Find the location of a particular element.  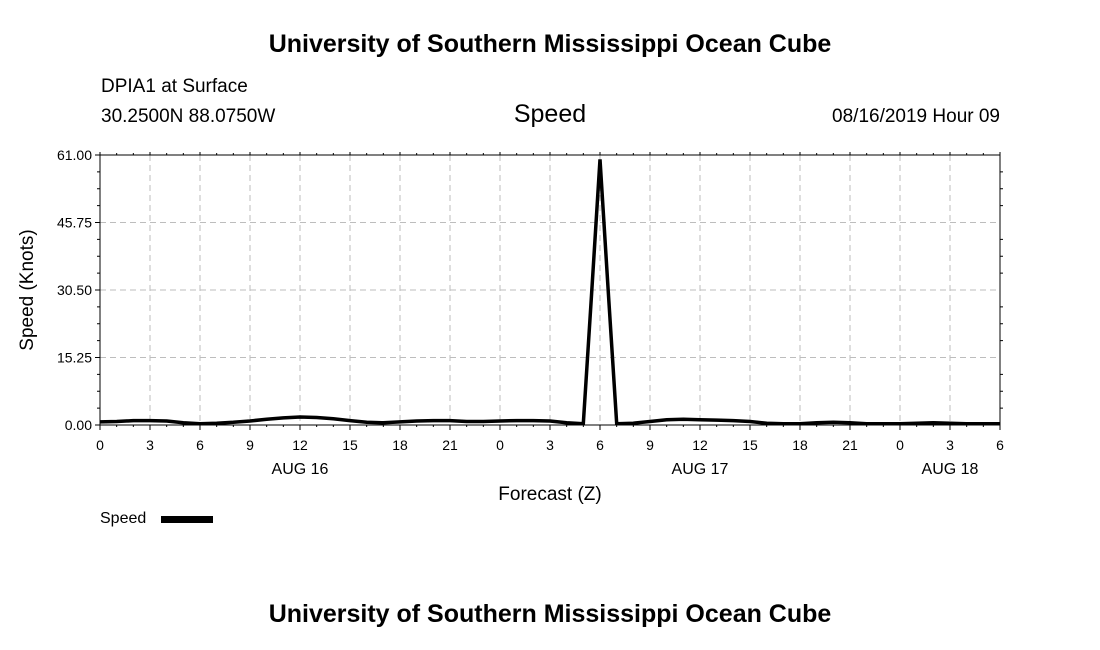

date-label: AUG 16 is located at coordinates (300, 469).